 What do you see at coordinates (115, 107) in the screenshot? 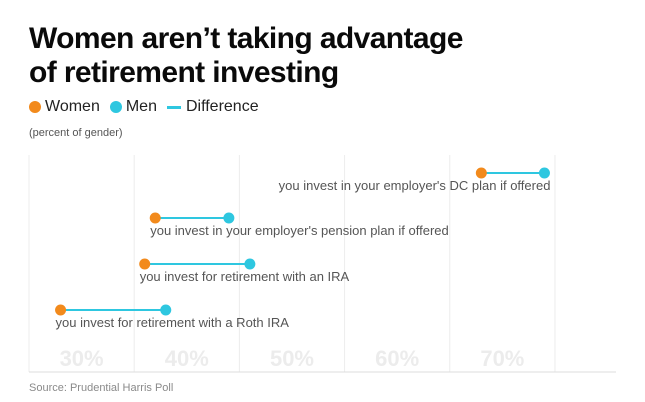
I see `legend-men-dot-icon` at bounding box center [115, 107].